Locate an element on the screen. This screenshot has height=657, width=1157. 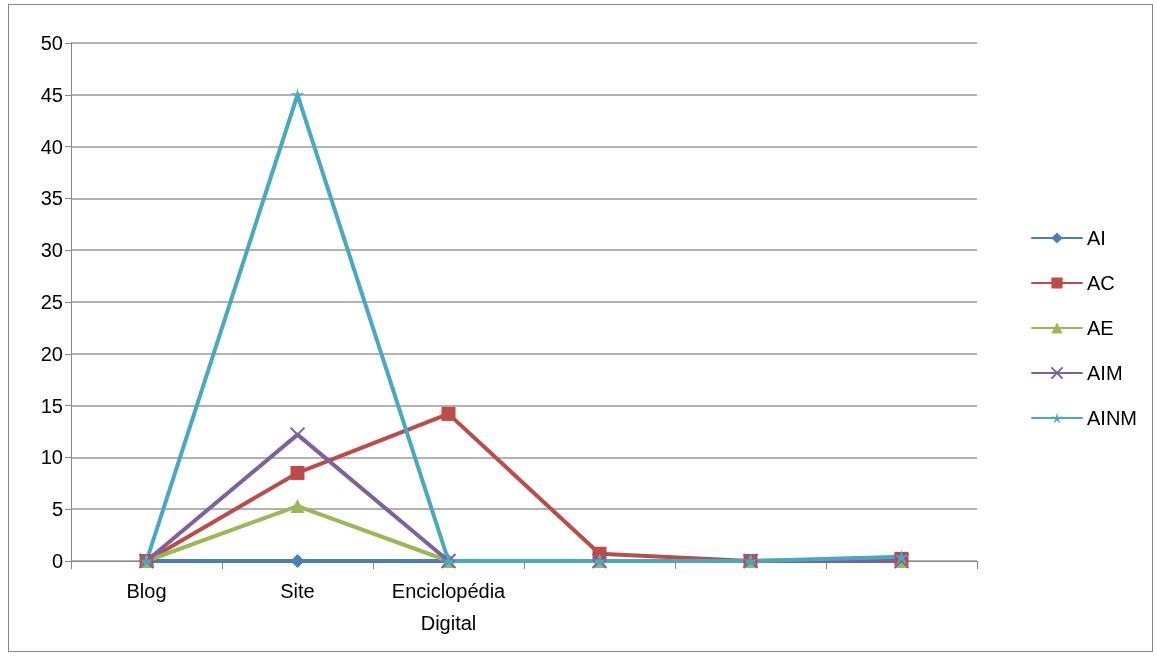
x-tick-label: Enciclopédia Digital is located at coordinates (449, 607).